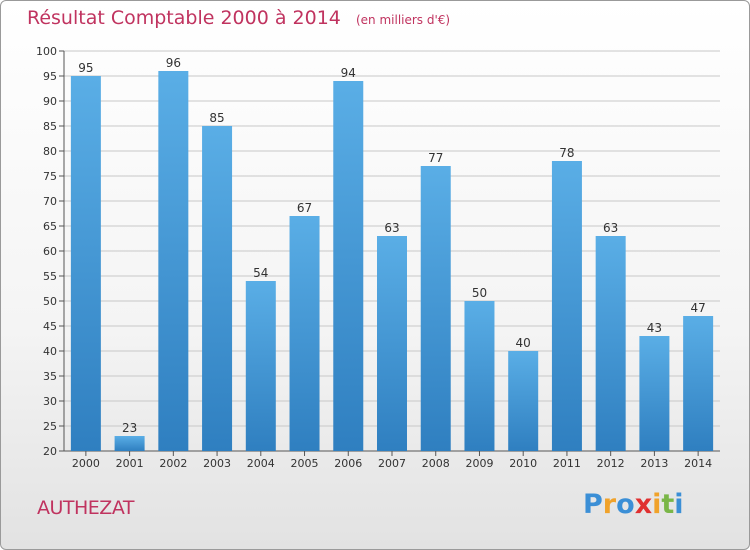 The image size is (750, 550). What do you see at coordinates (625, 504) in the screenshot?
I see `logo-letter: o` at bounding box center [625, 504].